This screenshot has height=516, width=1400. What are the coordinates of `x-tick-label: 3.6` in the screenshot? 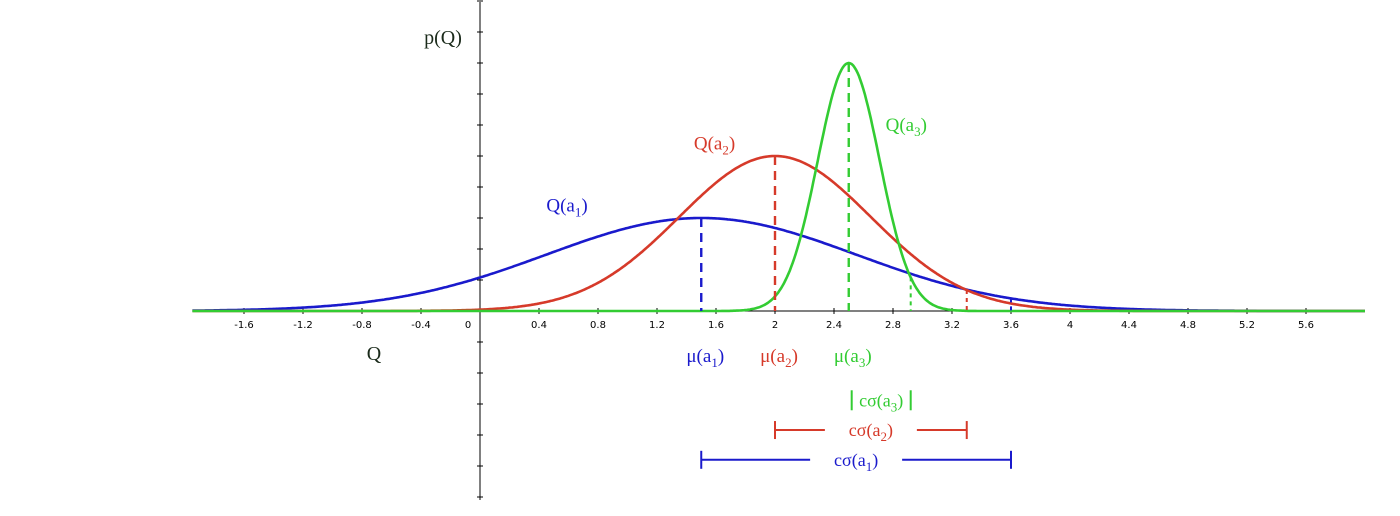 It's located at (1011, 325).